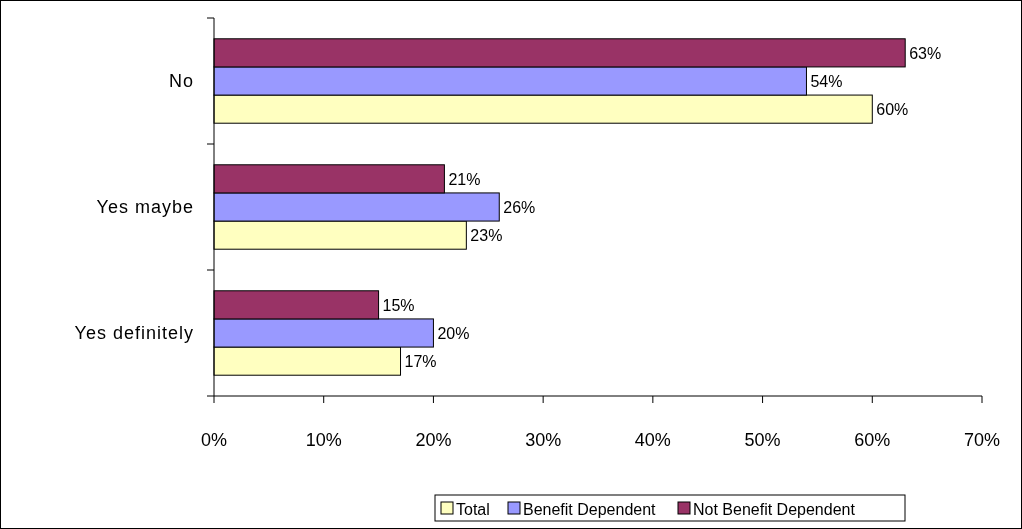 Image resolution: width=1022 pixels, height=529 pixels. Describe the element at coordinates (652, 440) in the screenshot. I see `x-tick-label: 40%` at that location.